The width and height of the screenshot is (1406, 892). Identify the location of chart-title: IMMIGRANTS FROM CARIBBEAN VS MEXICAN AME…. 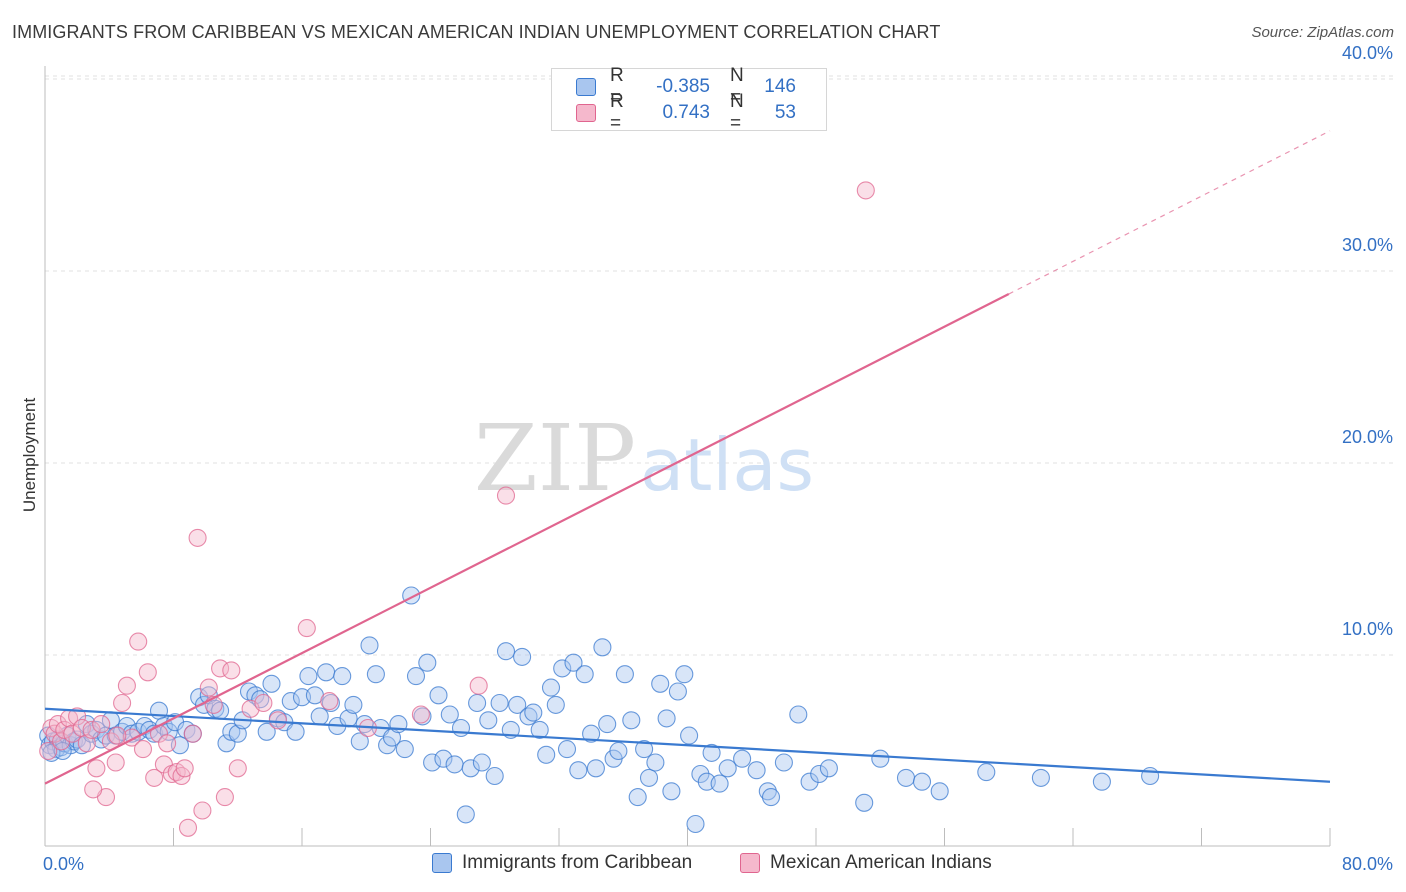
(476, 32).